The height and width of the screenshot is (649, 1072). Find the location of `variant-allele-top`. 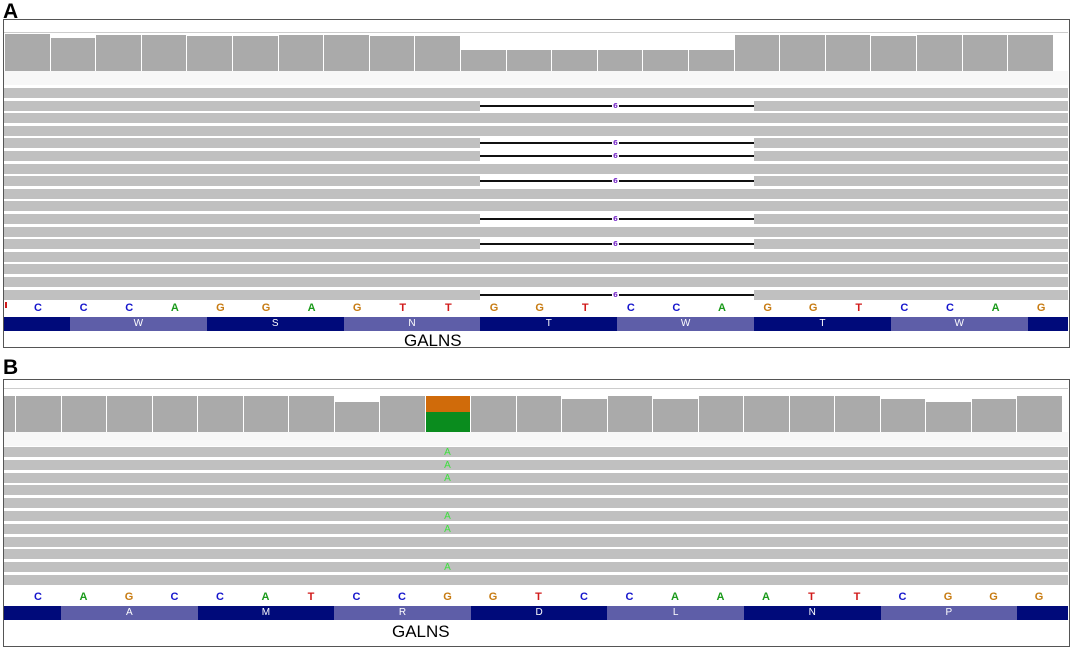

variant-allele-top is located at coordinates (447, 404).